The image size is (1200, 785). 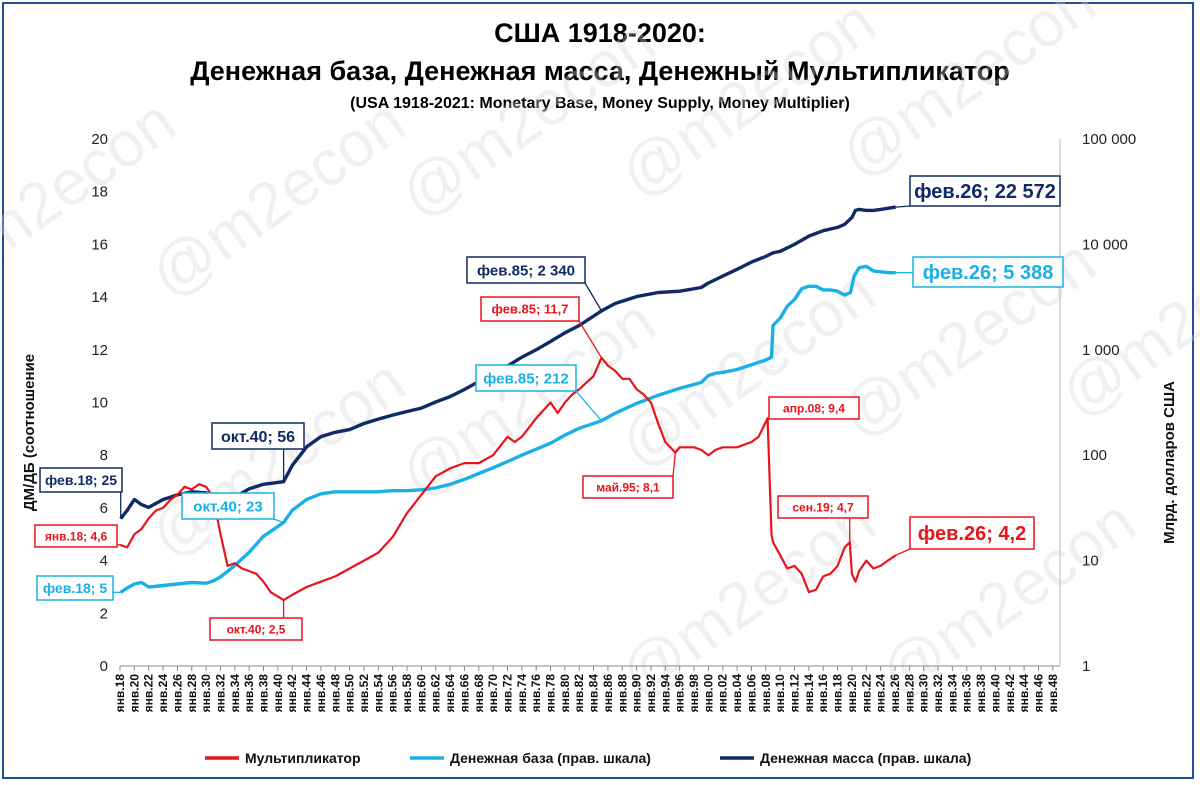 I want to click on left-tick-label: 0, so click(x=104, y=666).